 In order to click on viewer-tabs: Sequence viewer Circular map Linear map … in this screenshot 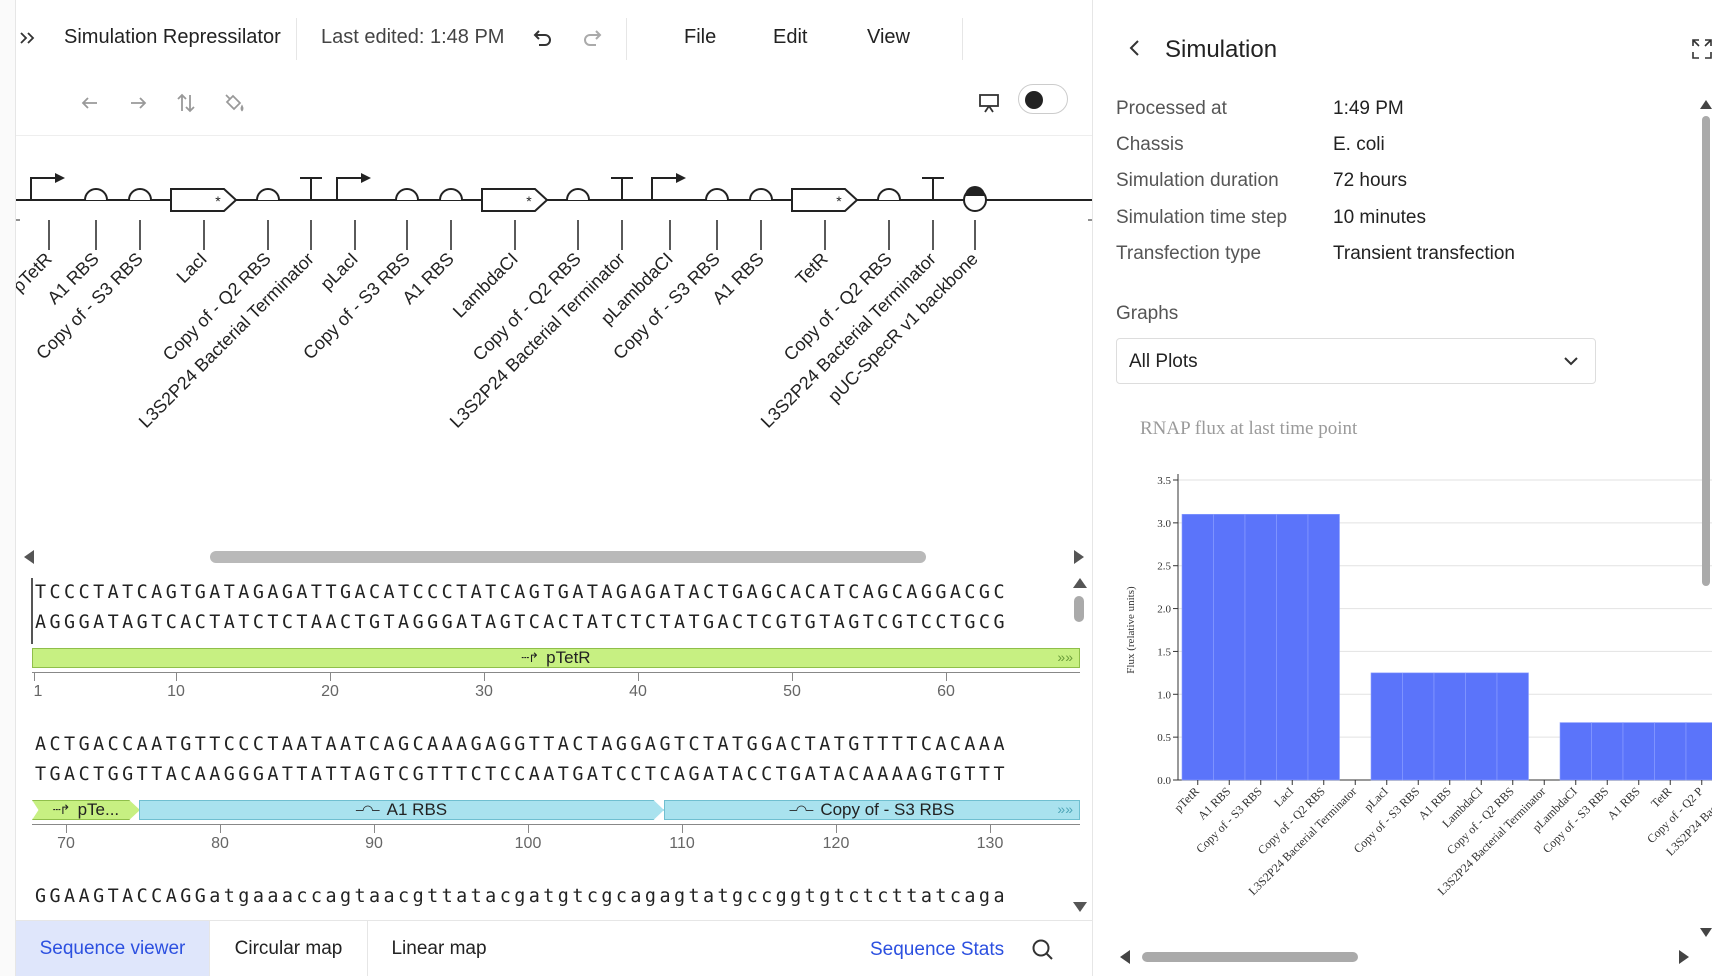, I will do `click(554, 948)`.